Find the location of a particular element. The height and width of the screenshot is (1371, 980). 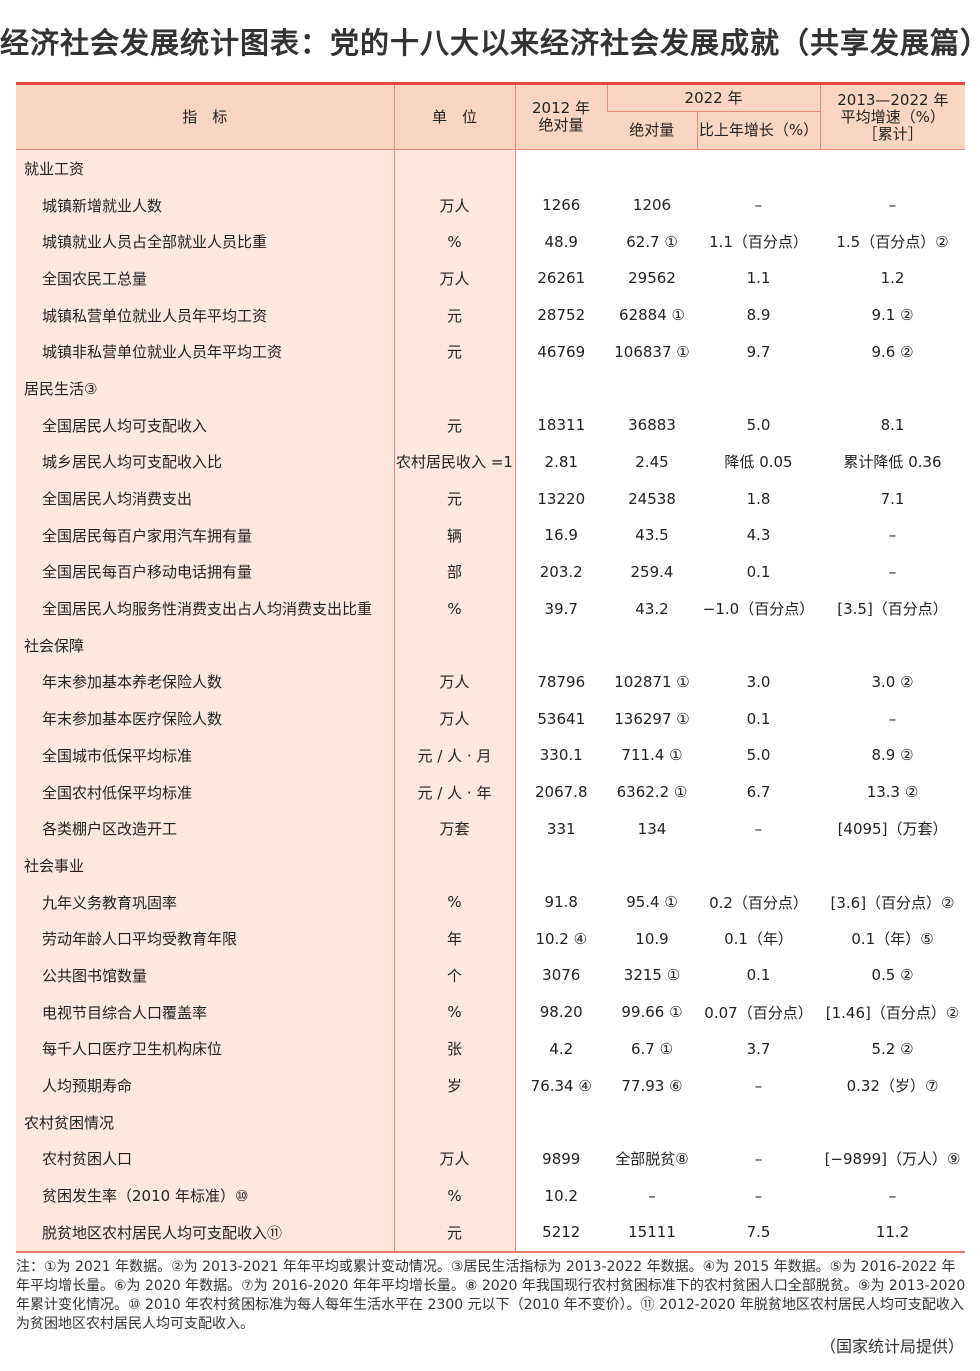

table-row: 人均预期寿命岁 76.34 ④ 77.93 ⑥ – 0.32（岁）⑦ is located at coordinates (490, 1085).